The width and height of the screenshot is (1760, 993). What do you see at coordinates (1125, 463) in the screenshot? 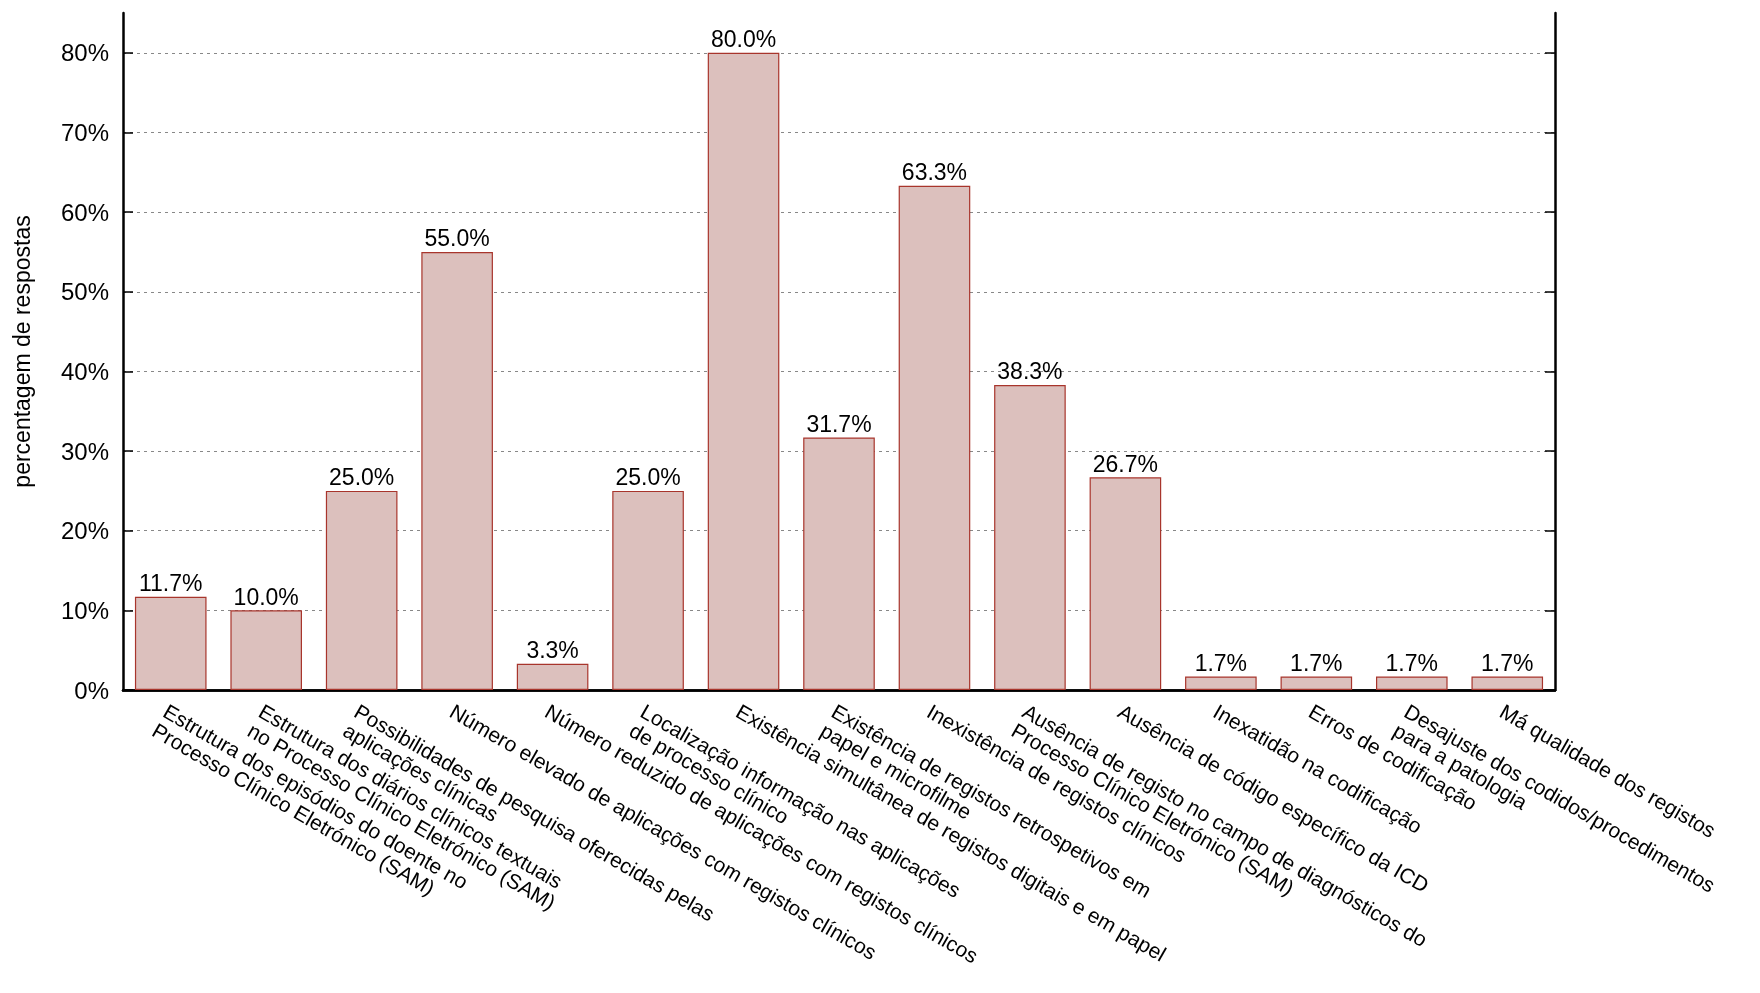
I see `data-label: 26.7%` at bounding box center [1125, 463].